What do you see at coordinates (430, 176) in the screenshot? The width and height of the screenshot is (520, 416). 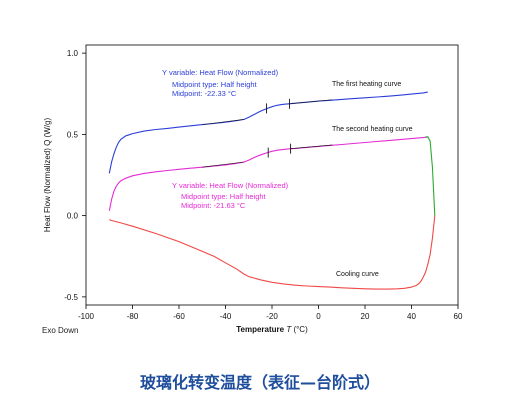 I see `series-line-cooling-start` at bounding box center [430, 176].